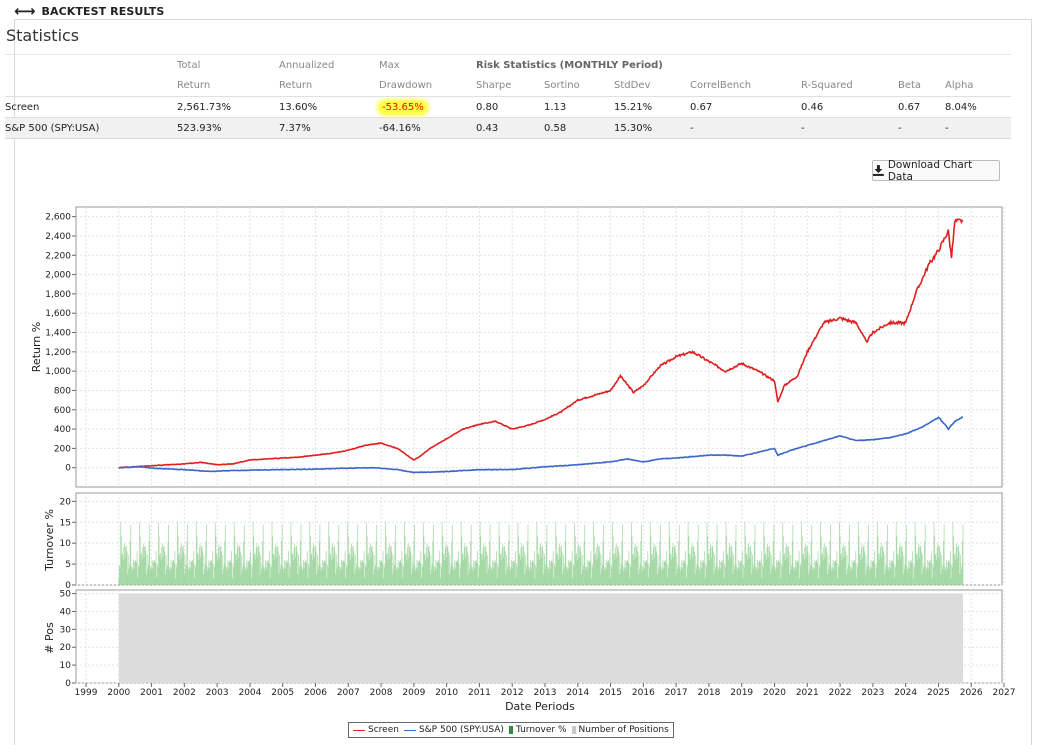  I want to click on legend-item-positions: Number of Positions, so click(620, 730).